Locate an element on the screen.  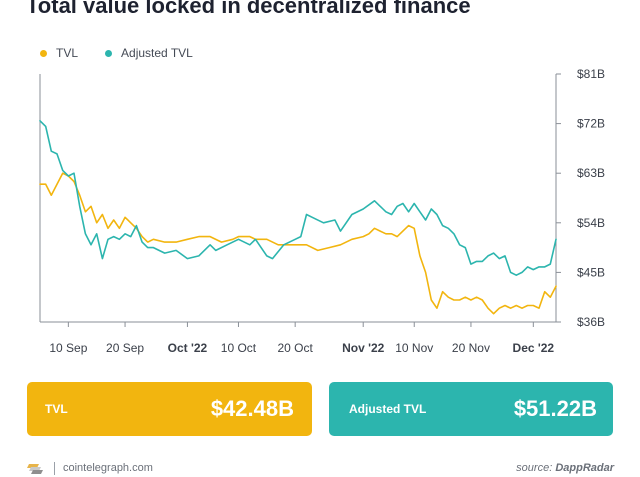
legend-label-adjusted-tvl: Adjusted TVL is located at coordinates (157, 53).